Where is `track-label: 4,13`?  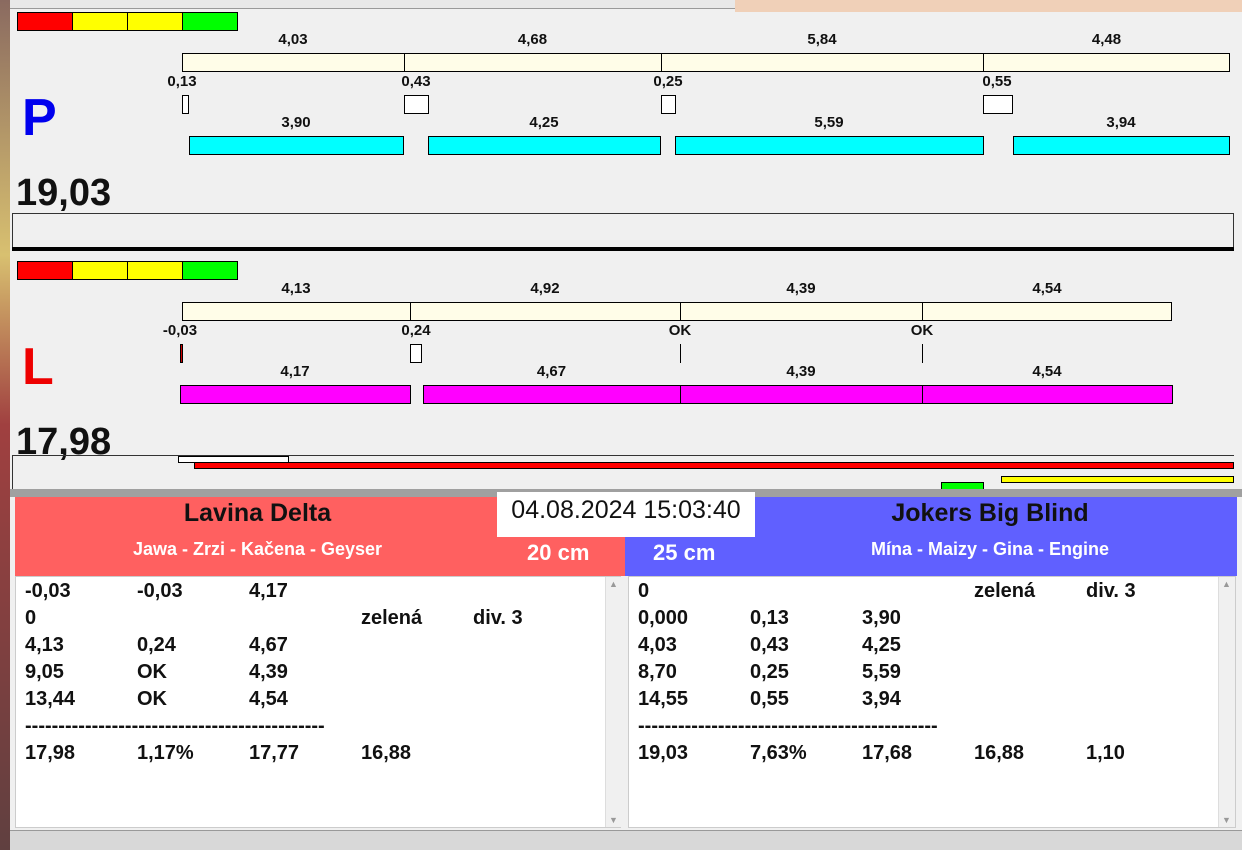
track-label: 4,13 is located at coordinates (296, 288).